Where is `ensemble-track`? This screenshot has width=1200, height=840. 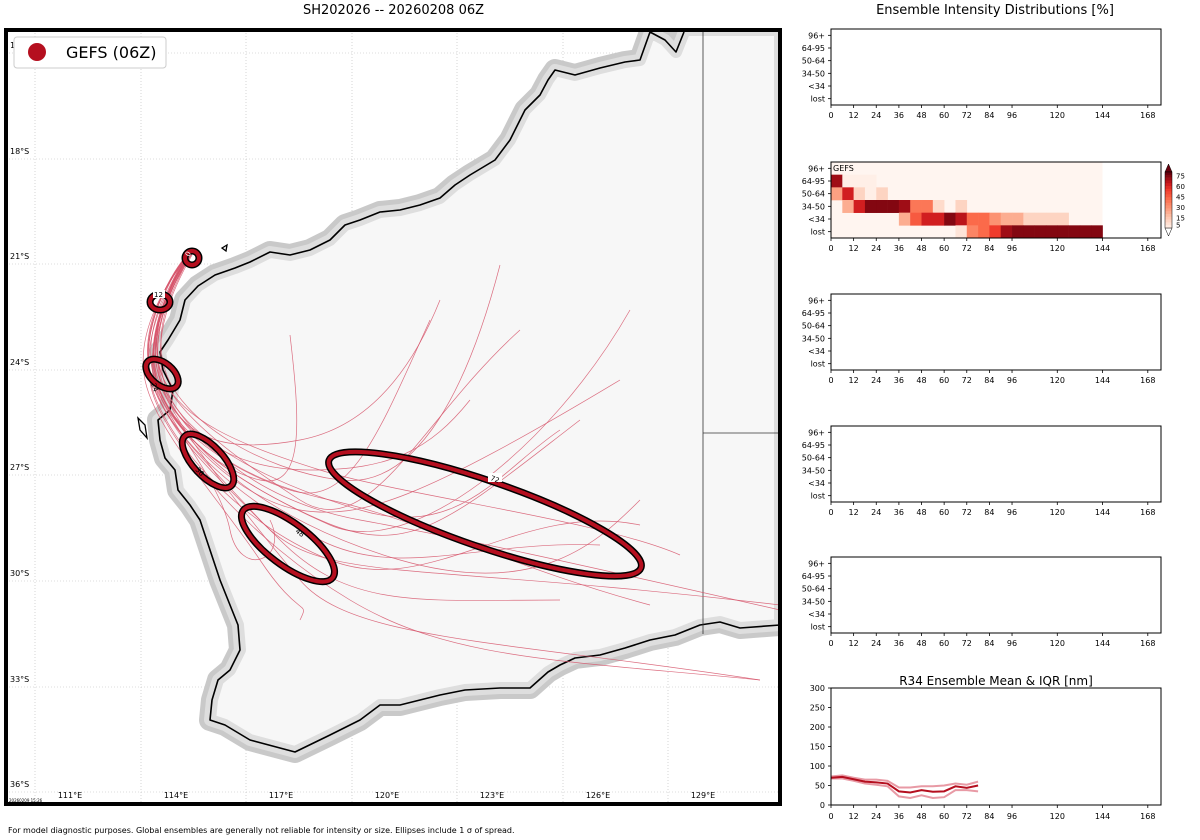 ensemble-track is located at coordinates (360, 386).